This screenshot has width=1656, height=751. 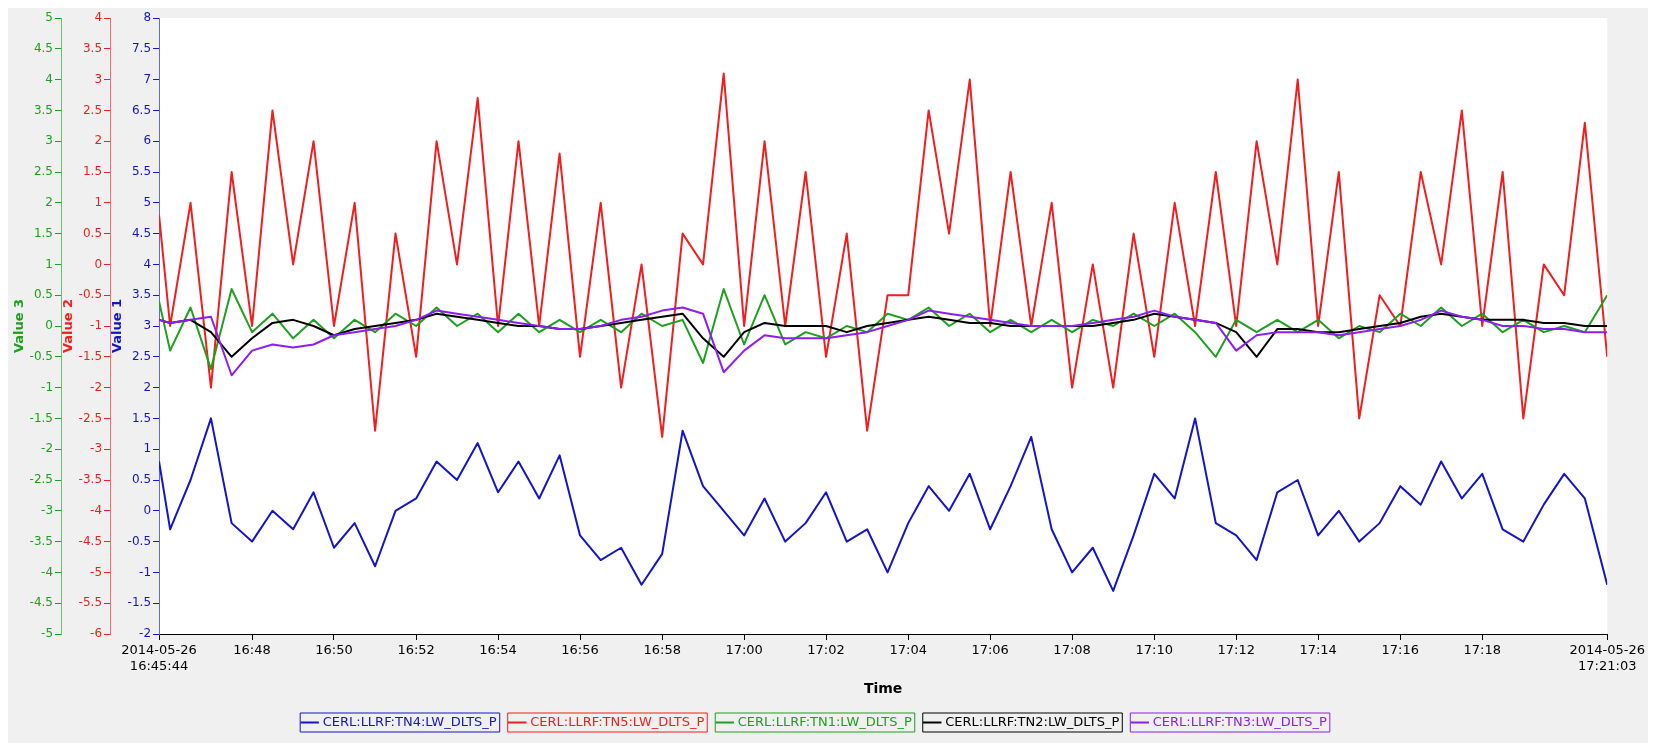 What do you see at coordinates (68, 326) in the screenshot?
I see `y2-axis-title: Value 2` at bounding box center [68, 326].